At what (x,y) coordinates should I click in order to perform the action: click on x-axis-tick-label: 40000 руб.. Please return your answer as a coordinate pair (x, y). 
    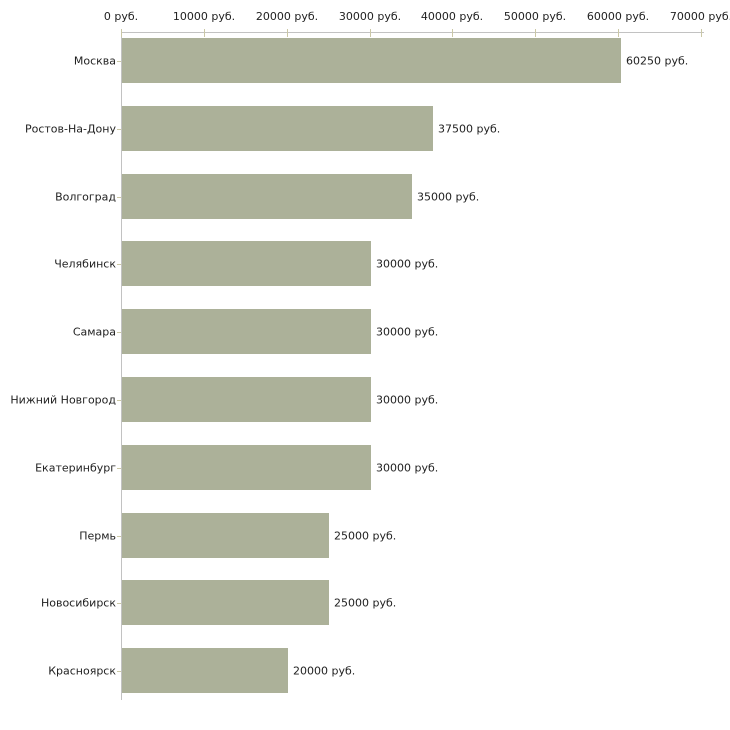
    Looking at the image, I should click on (452, 16).